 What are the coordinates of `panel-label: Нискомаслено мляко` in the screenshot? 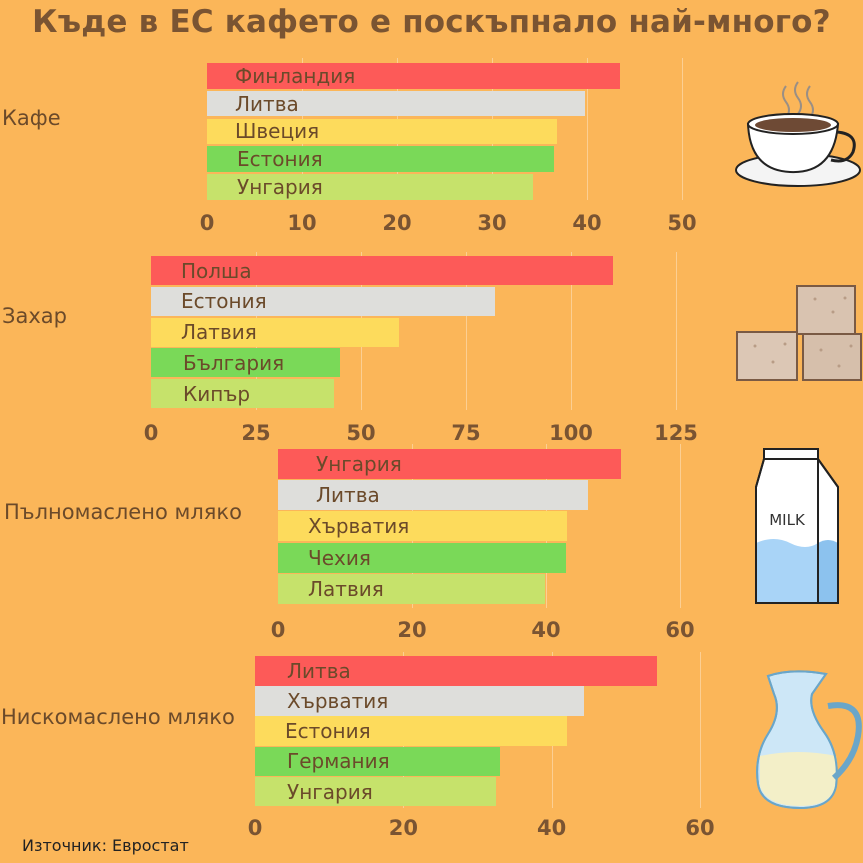 It's located at (118, 717).